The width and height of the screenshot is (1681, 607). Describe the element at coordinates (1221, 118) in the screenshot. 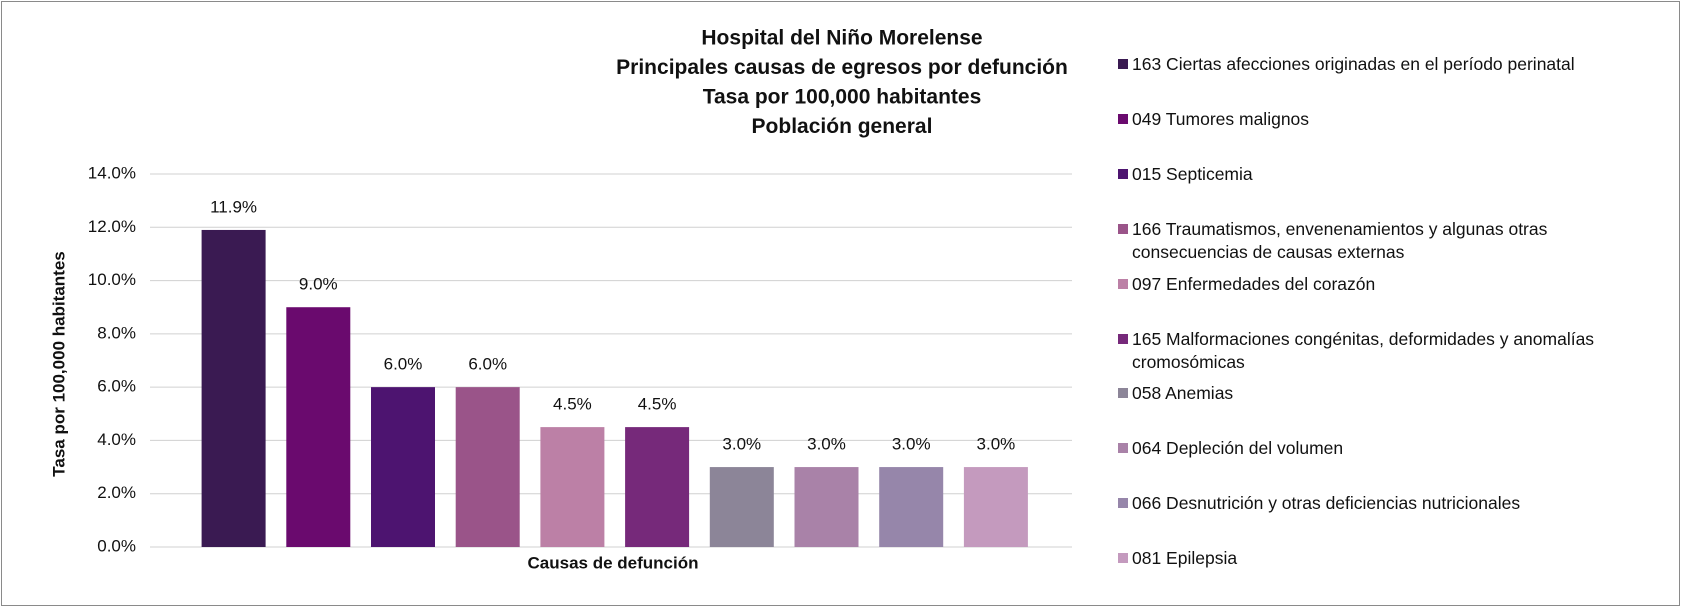

I see `legend-label: 049 Tumores malignos` at that location.